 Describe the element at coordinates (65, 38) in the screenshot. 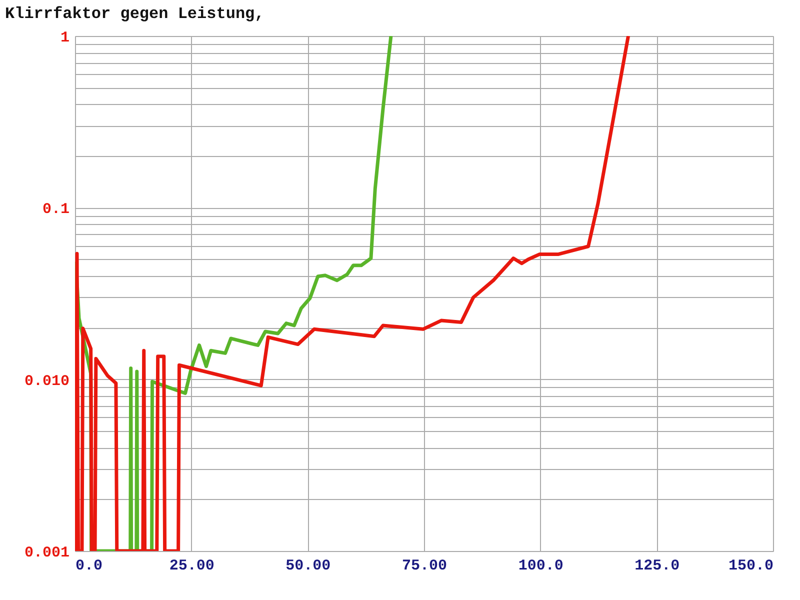

I see `y-tick-label: 1` at that location.